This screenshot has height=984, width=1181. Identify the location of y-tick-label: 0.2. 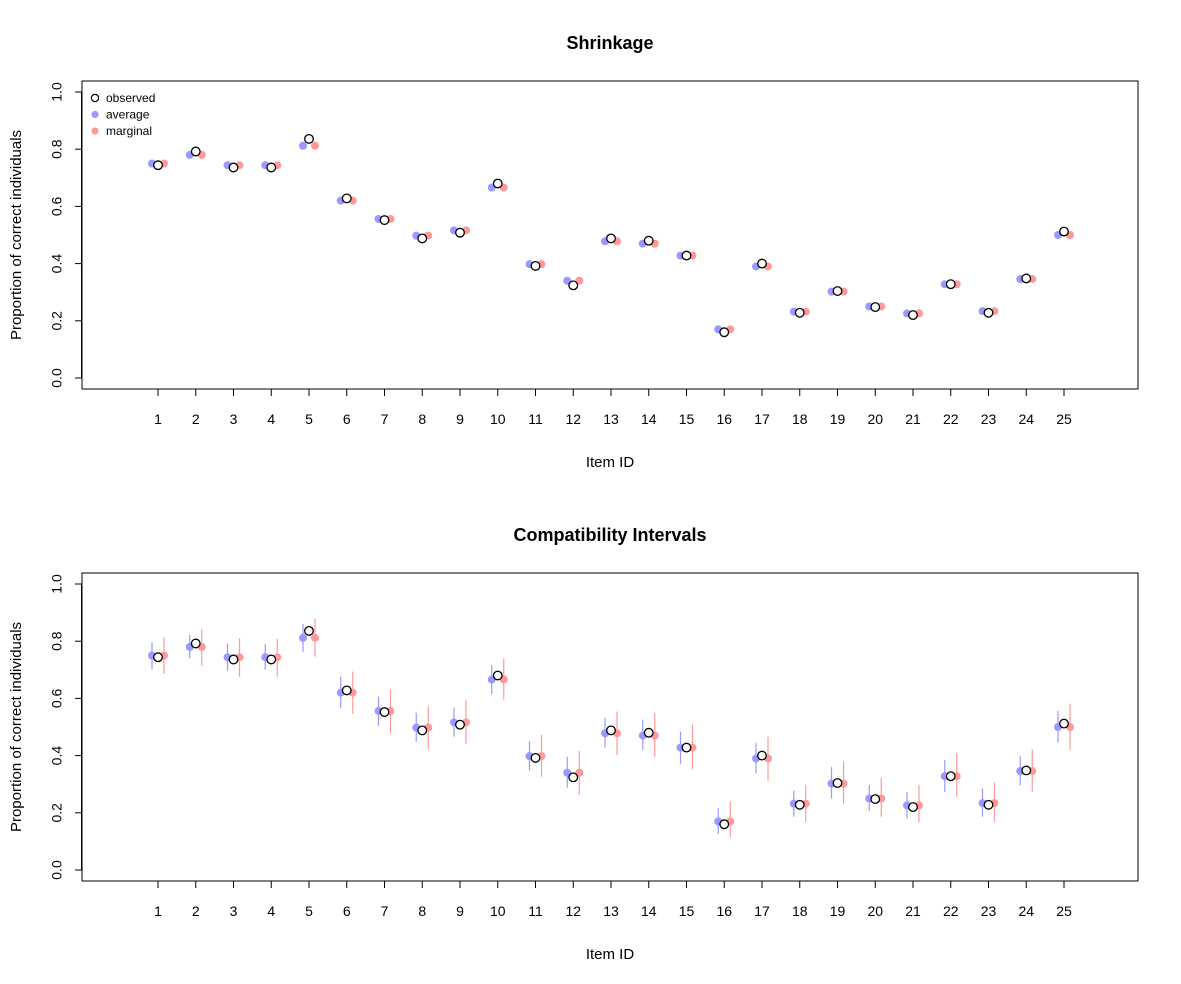
(57, 813).